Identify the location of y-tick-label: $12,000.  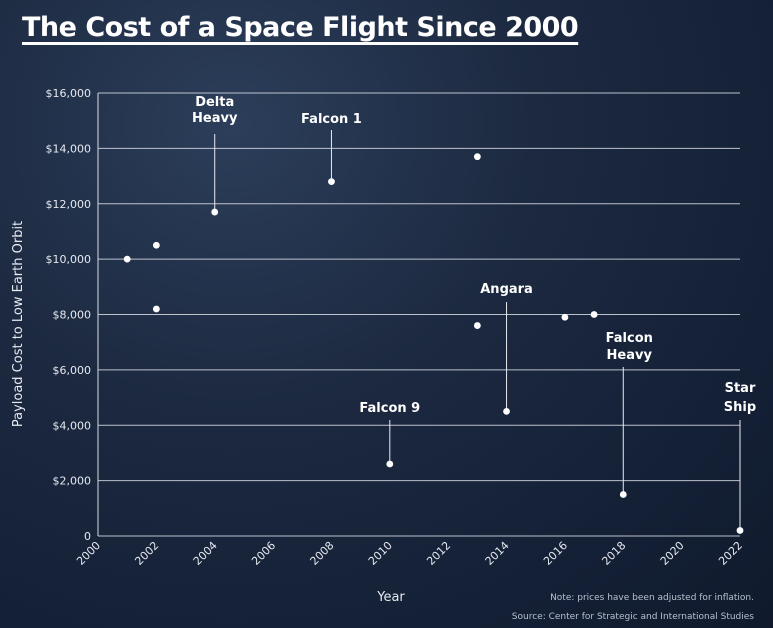
(69, 204).